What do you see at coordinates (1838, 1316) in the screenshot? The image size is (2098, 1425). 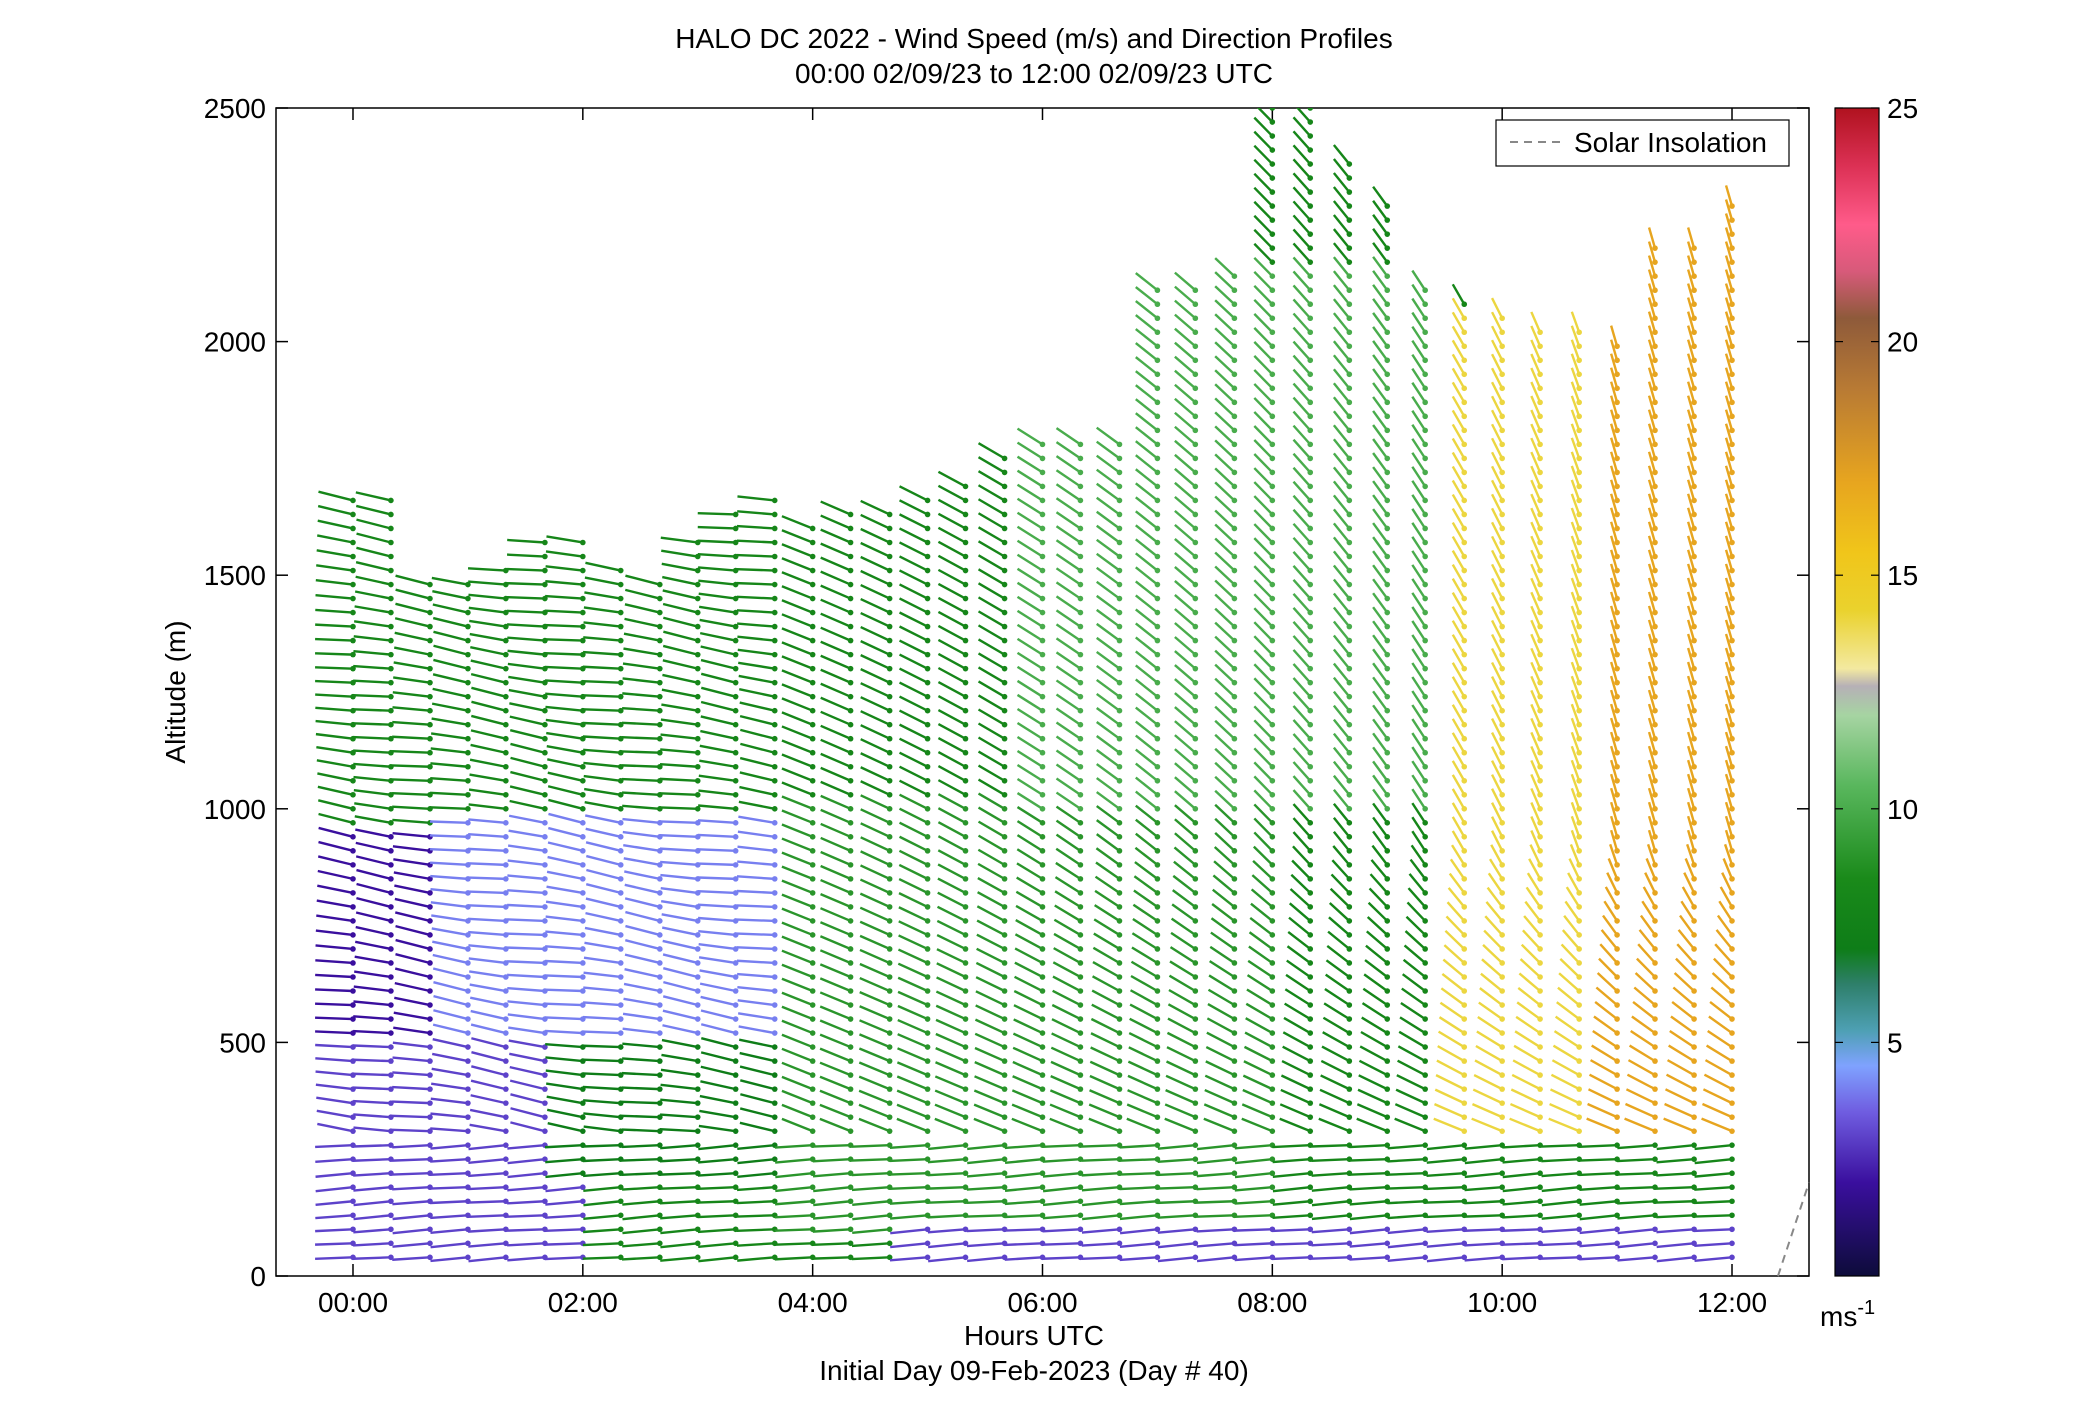 I see `colorbar-unit-base: ms` at bounding box center [1838, 1316].